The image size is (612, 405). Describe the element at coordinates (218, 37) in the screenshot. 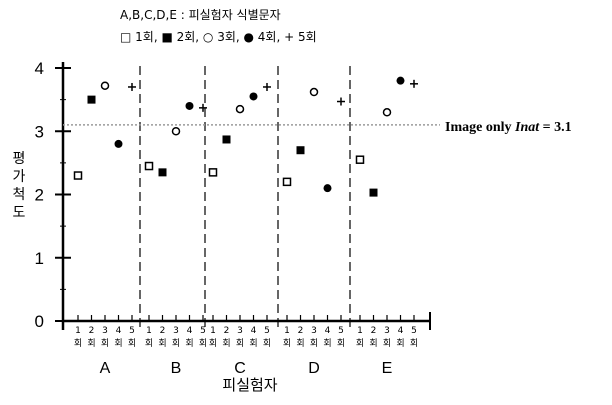

I see `legend-markers: □ 1회, ■ 2회, ○ 3회, ● 4회, + 5회` at that location.